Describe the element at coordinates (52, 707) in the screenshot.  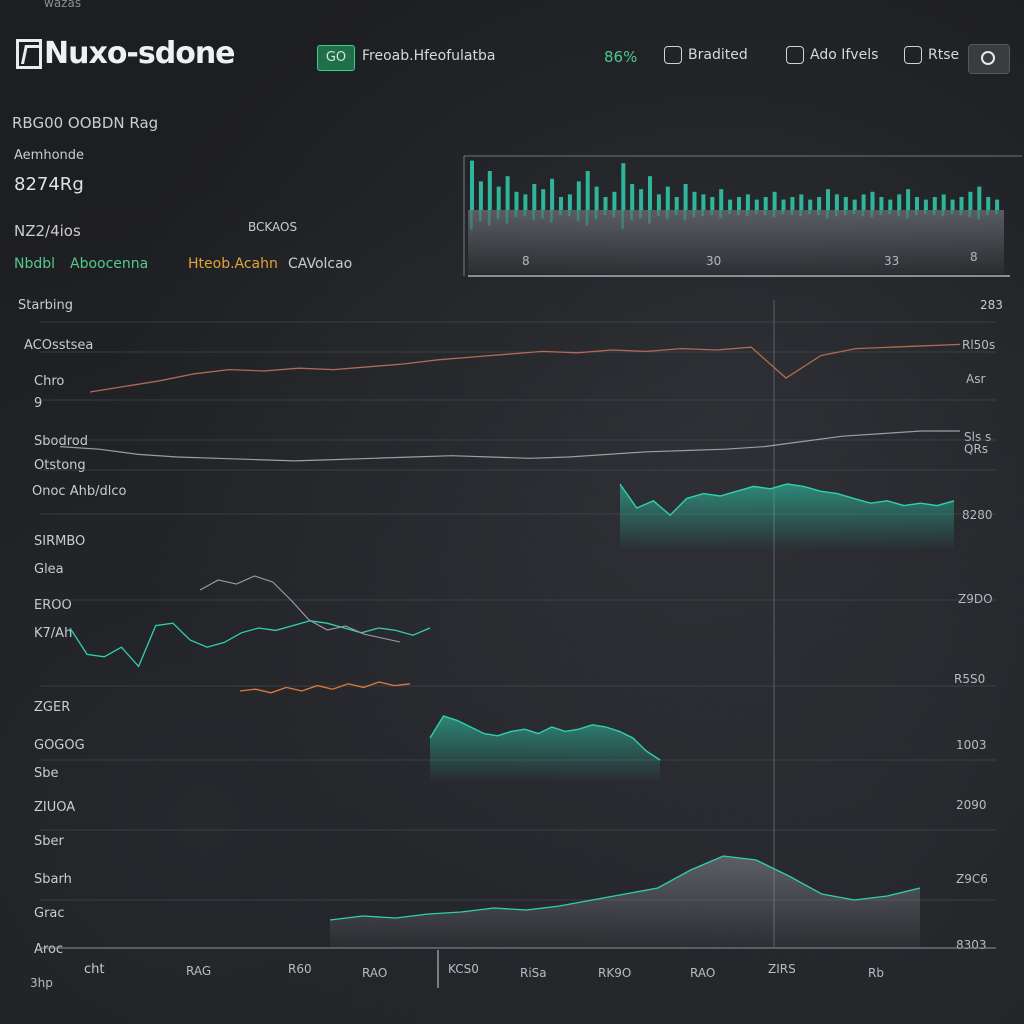
I see `left-axis-label-9: ZGER` at that location.